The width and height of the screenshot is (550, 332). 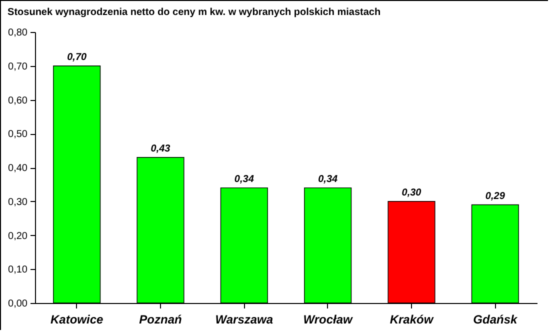 What do you see at coordinates (18, 202) in the screenshot?
I see `y-tick-label: 0,30` at bounding box center [18, 202].